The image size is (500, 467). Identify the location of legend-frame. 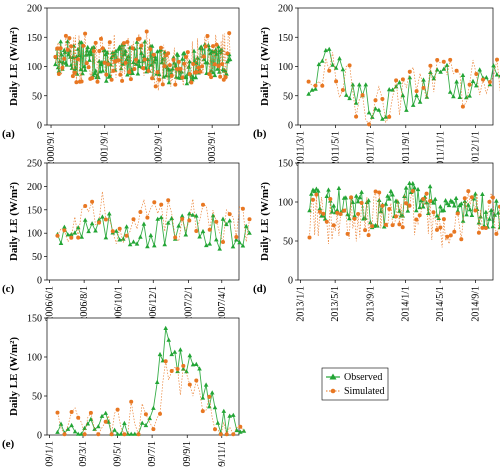
(355, 384).